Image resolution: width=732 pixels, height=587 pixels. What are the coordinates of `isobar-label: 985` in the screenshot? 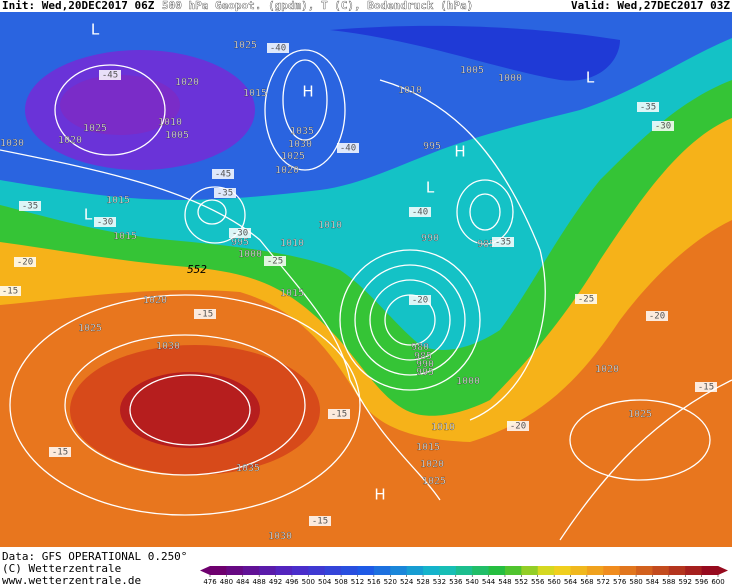 It's located at (423, 356).